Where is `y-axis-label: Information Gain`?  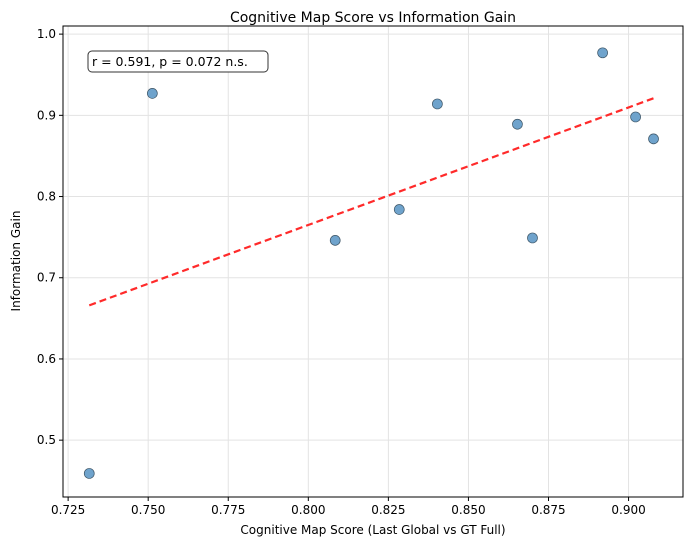 y-axis-label: Information Gain is located at coordinates (16, 261).